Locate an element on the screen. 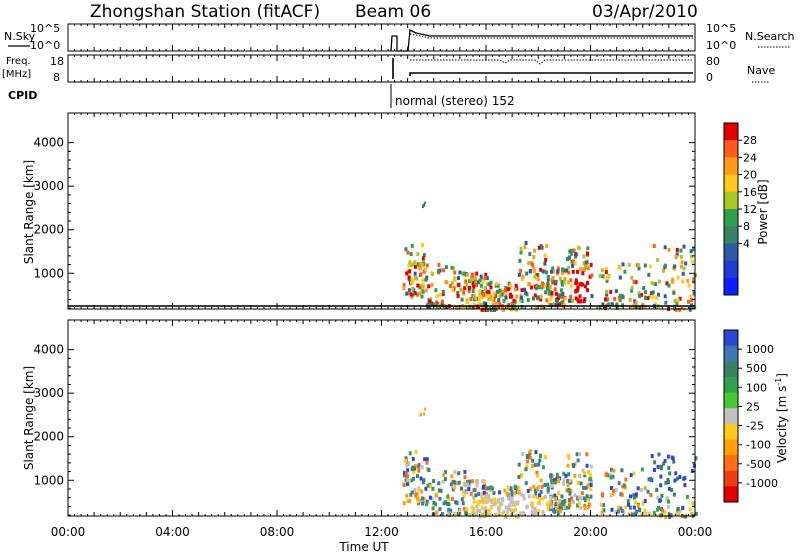 This screenshot has height=554, width=800. colorbar-tick-label: 24 is located at coordinates (750, 157).